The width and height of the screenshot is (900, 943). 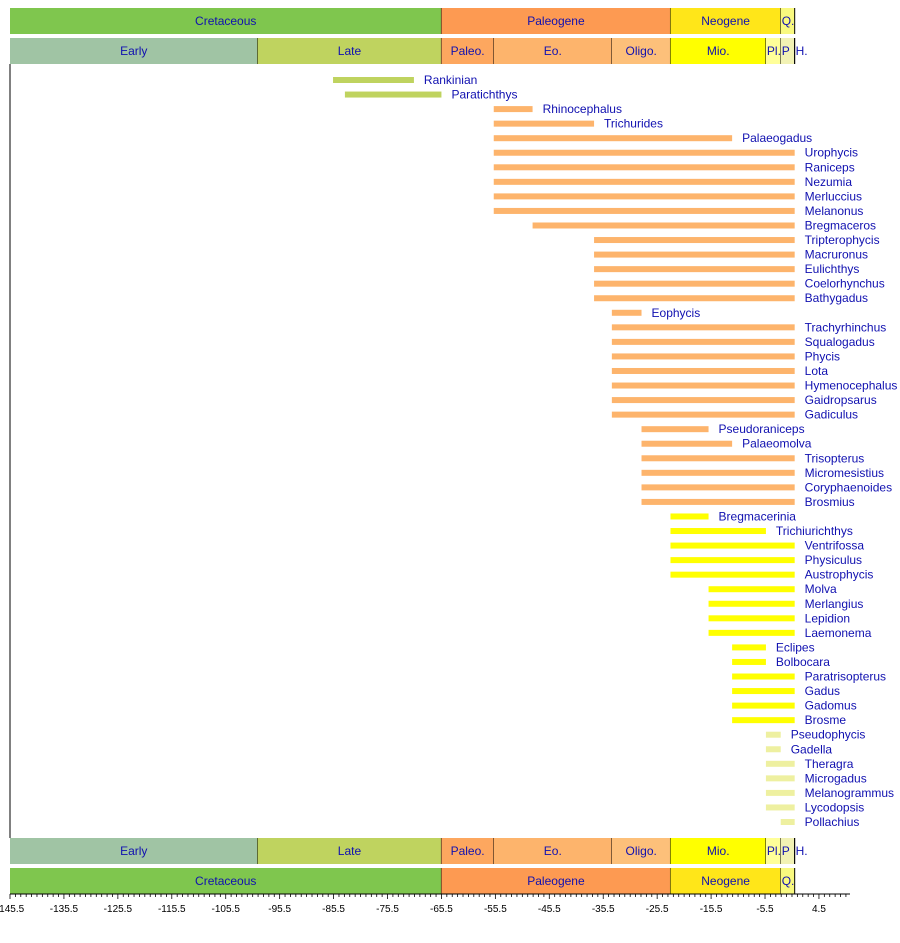 What do you see at coordinates (814, 531) in the screenshot?
I see `taxon-label: Trichiurichthys` at bounding box center [814, 531].